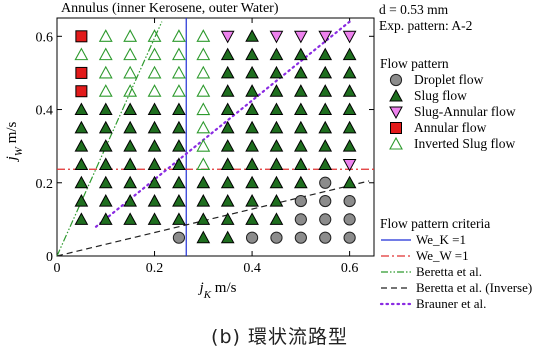 The height and width of the screenshot is (356, 559). I want to click on x-tick-label: 0.4, so click(252, 268).